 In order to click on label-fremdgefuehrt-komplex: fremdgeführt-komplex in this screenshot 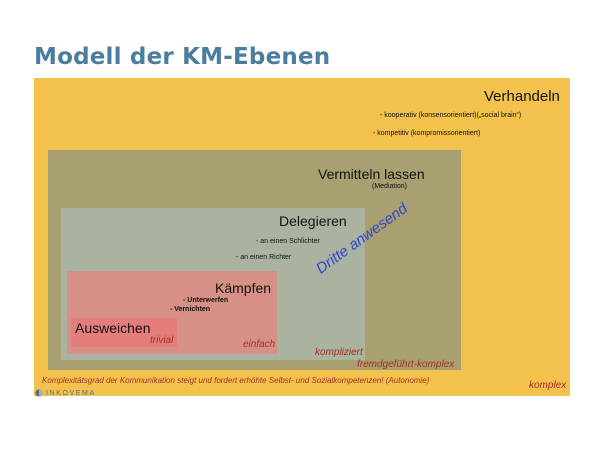, I will do `click(406, 364)`.